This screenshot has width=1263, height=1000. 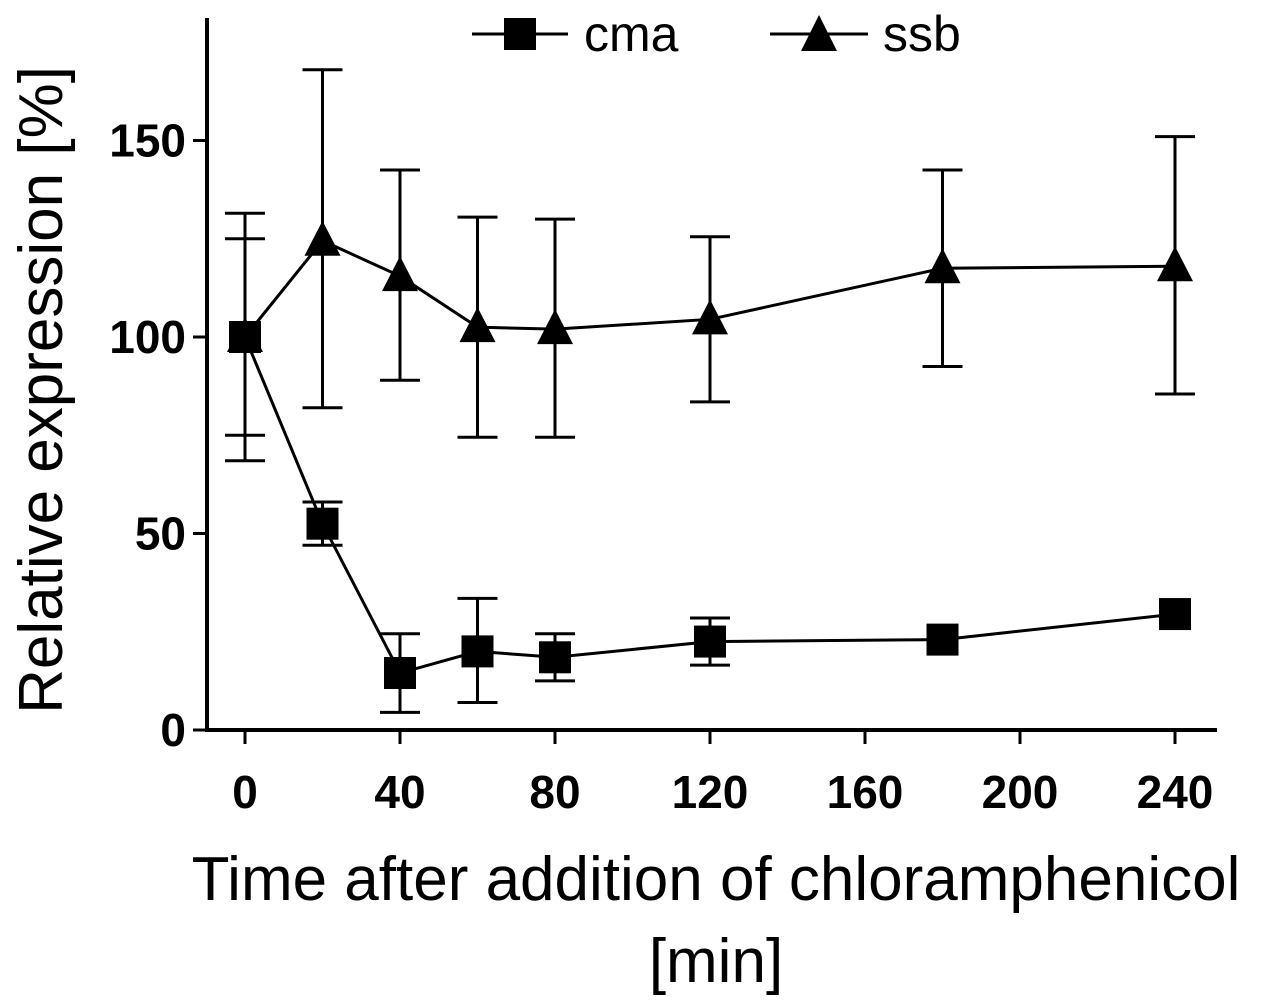 I want to click on y-ticks: 0 50 100 150, so click(x=158, y=435).